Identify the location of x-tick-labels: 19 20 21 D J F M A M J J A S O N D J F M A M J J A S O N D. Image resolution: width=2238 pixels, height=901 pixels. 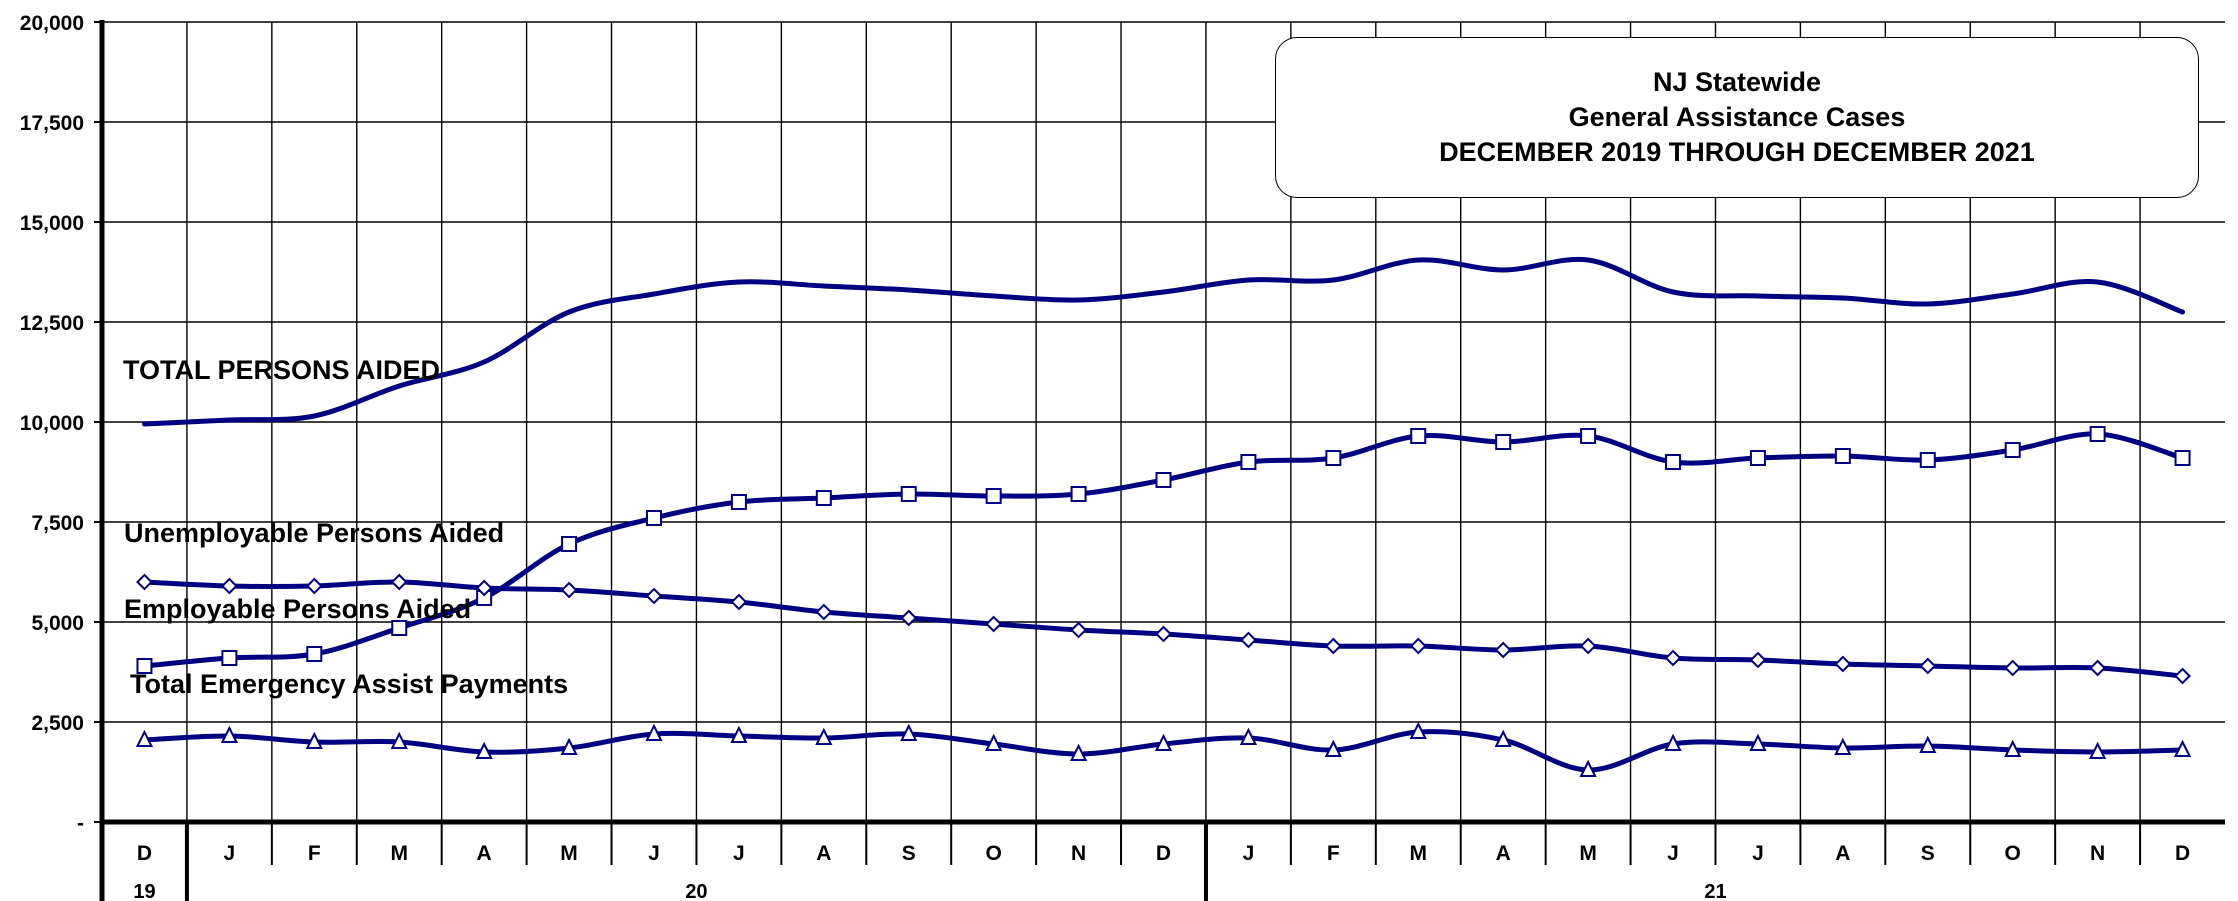
(1161, 871).